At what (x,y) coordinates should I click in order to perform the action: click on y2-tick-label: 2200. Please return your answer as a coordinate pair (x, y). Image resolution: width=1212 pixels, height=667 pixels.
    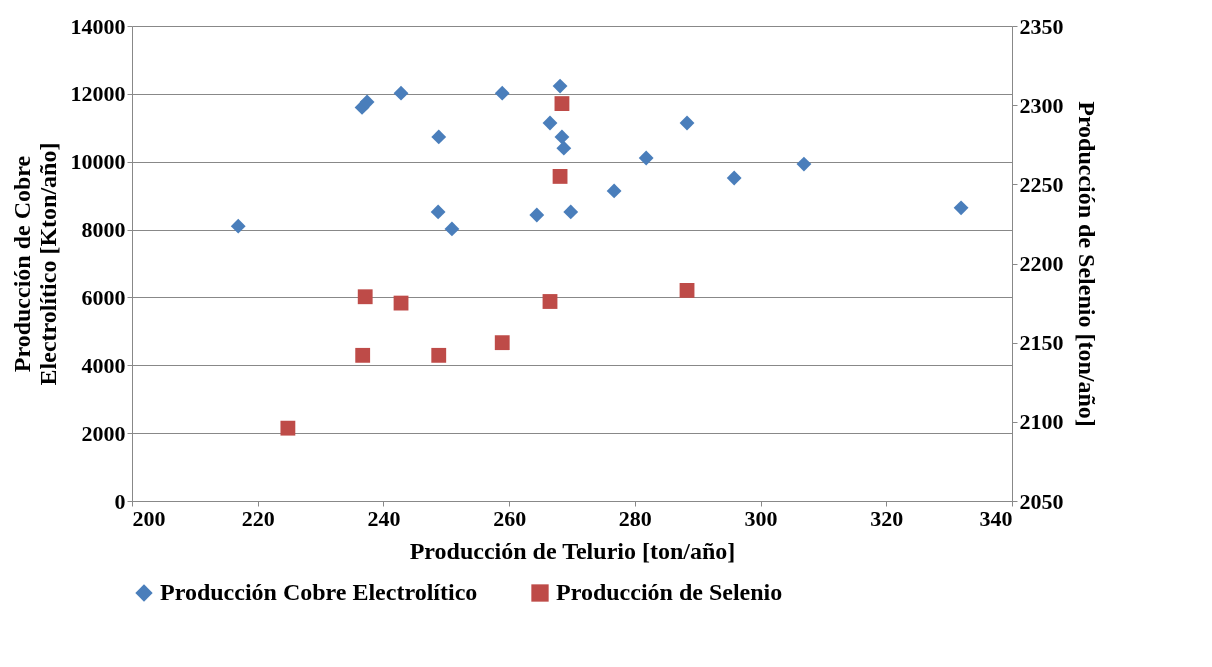
    Looking at the image, I should click on (1041, 263).